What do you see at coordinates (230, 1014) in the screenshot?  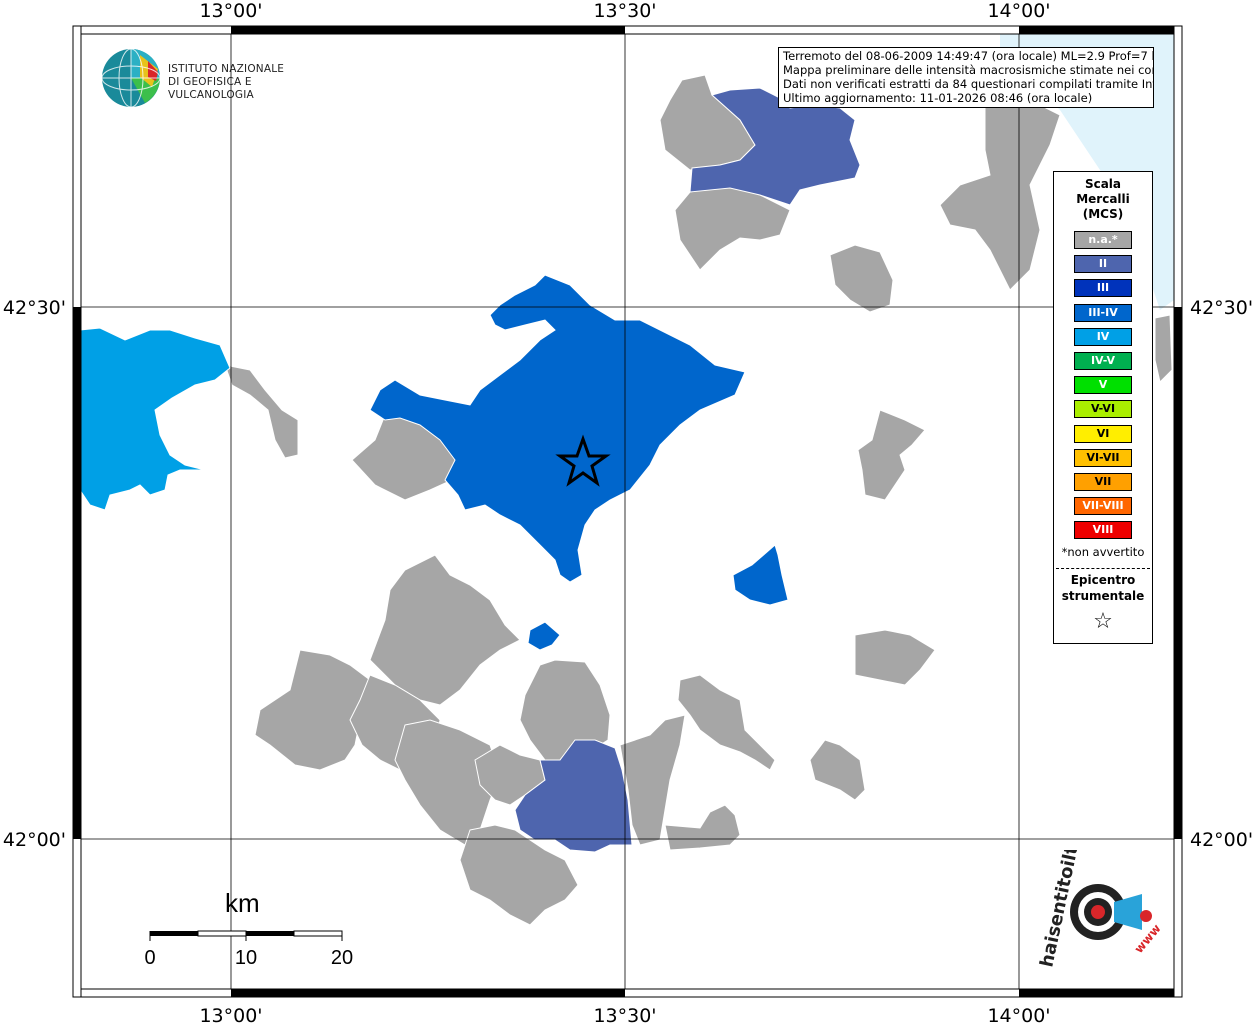 I see `tick-label-bottom-1: 13°00'` at bounding box center [230, 1014].